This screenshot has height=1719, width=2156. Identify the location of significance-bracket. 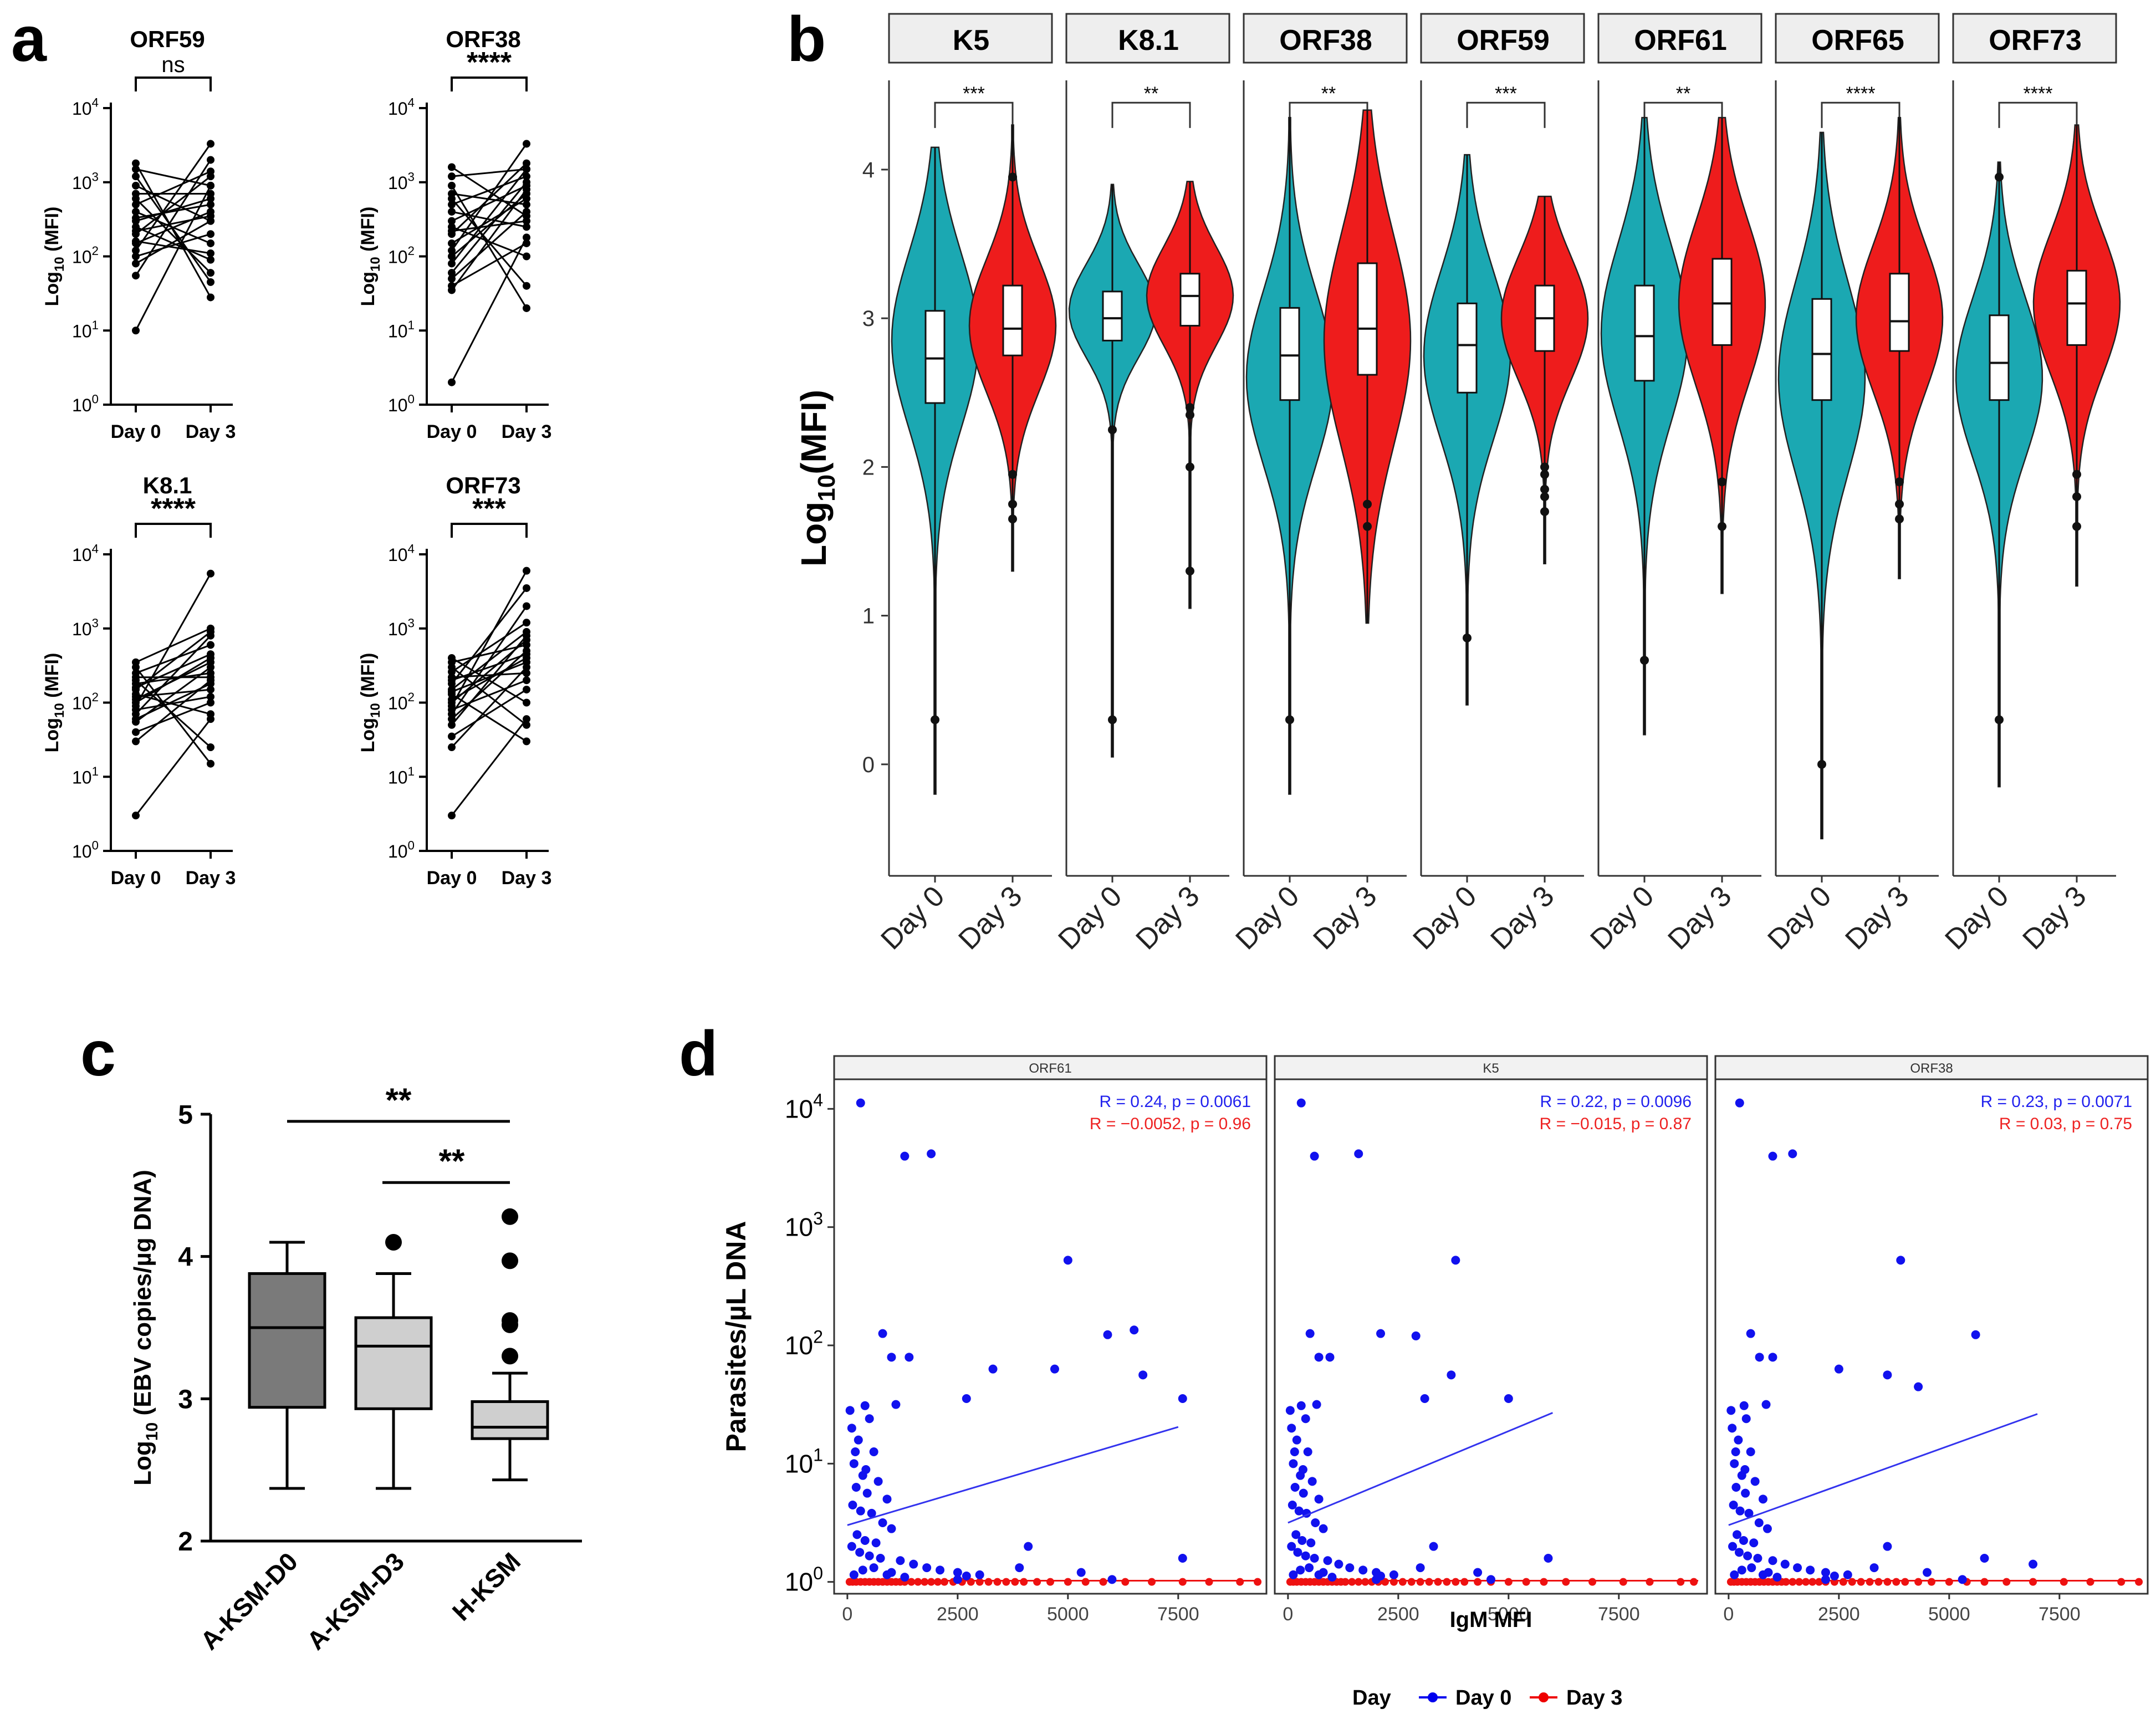
(1506, 114).